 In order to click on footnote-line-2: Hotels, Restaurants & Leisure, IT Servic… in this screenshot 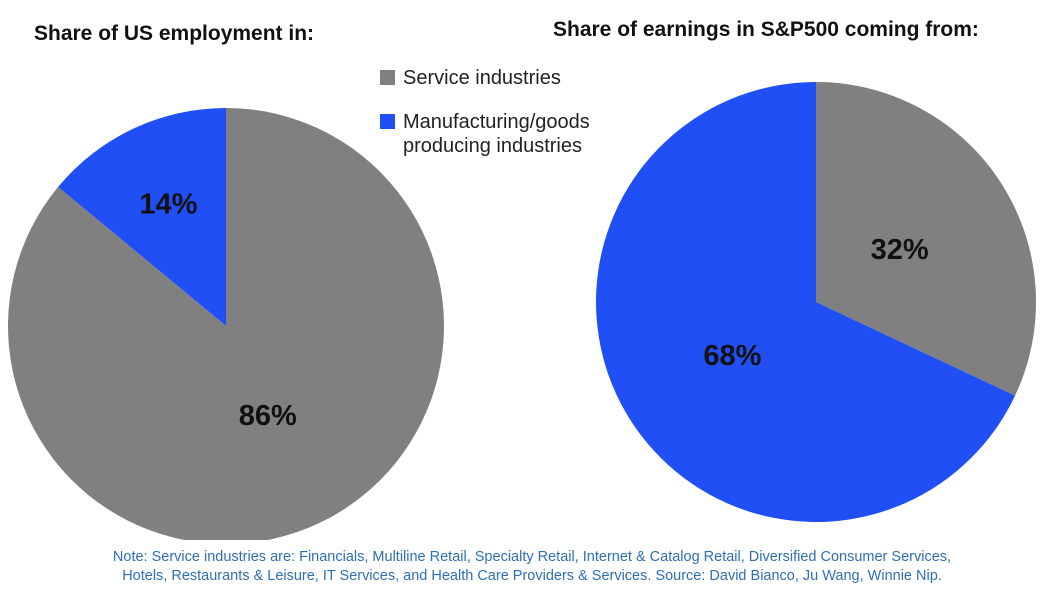, I will do `click(532, 576)`.